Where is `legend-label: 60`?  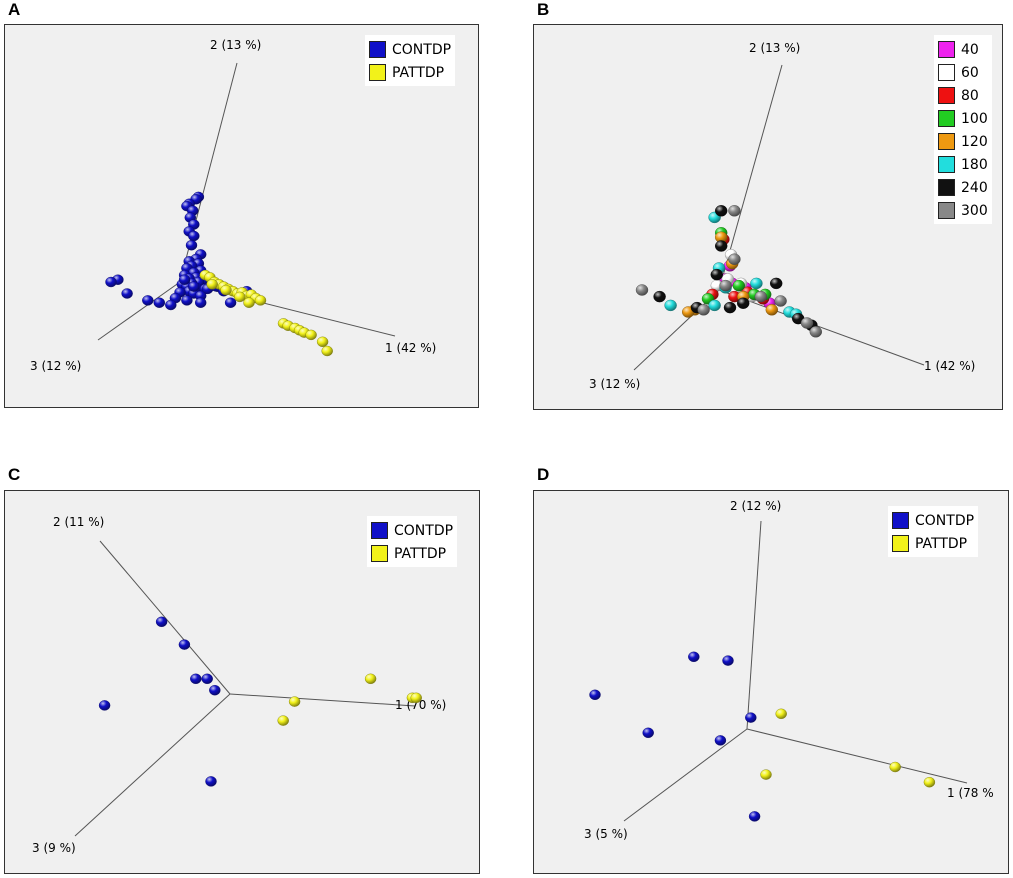 legend-label: 60 is located at coordinates (970, 72).